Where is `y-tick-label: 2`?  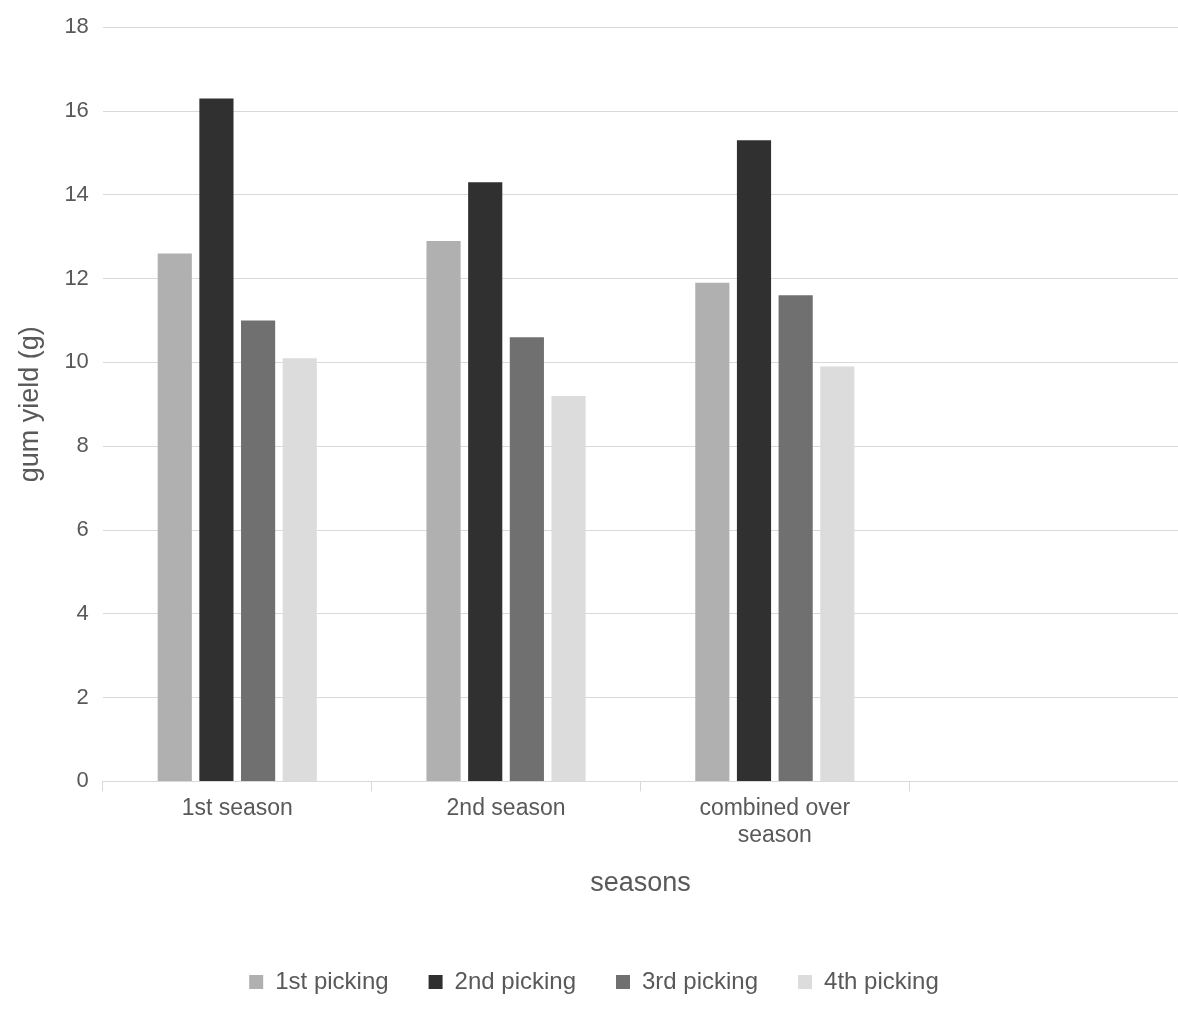 y-tick-label: 2 is located at coordinates (82, 696).